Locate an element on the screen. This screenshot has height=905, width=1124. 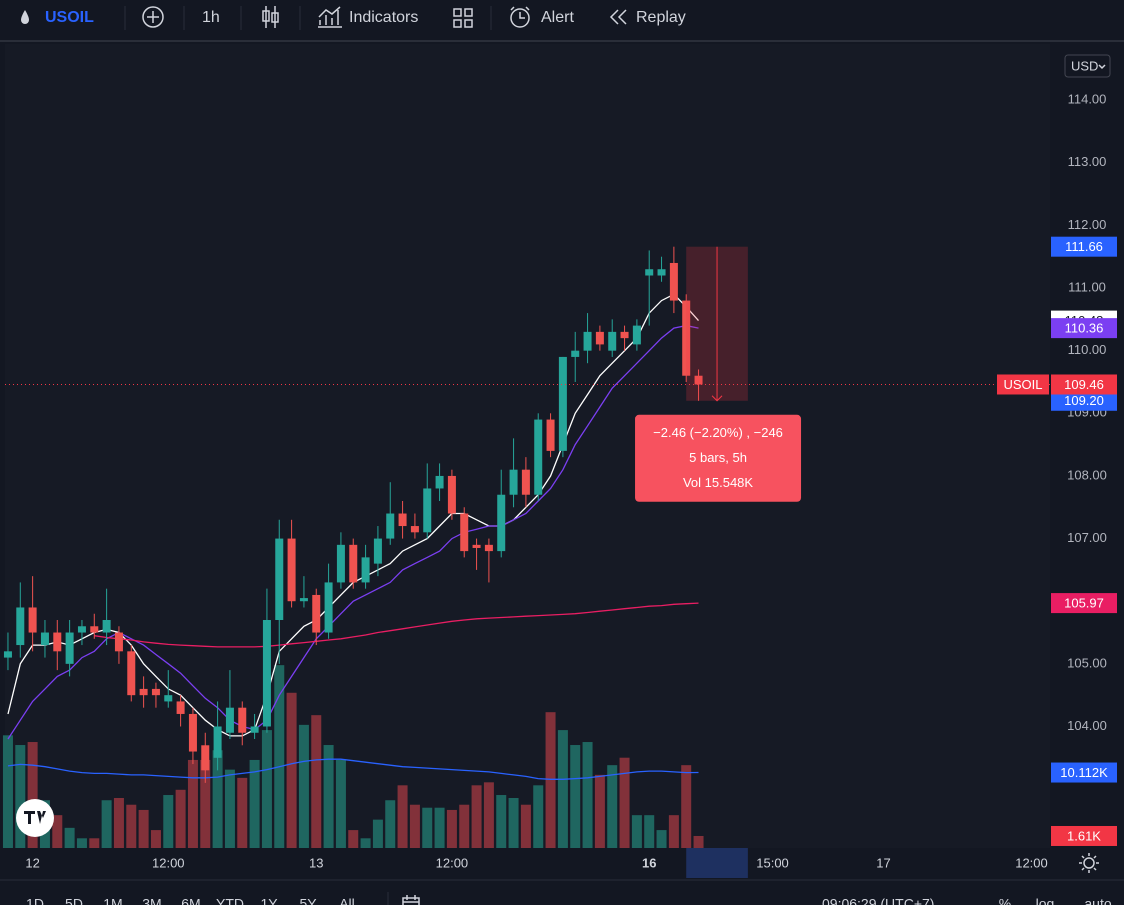
y-tick-label: 111.00 is located at coordinates (1087, 286).